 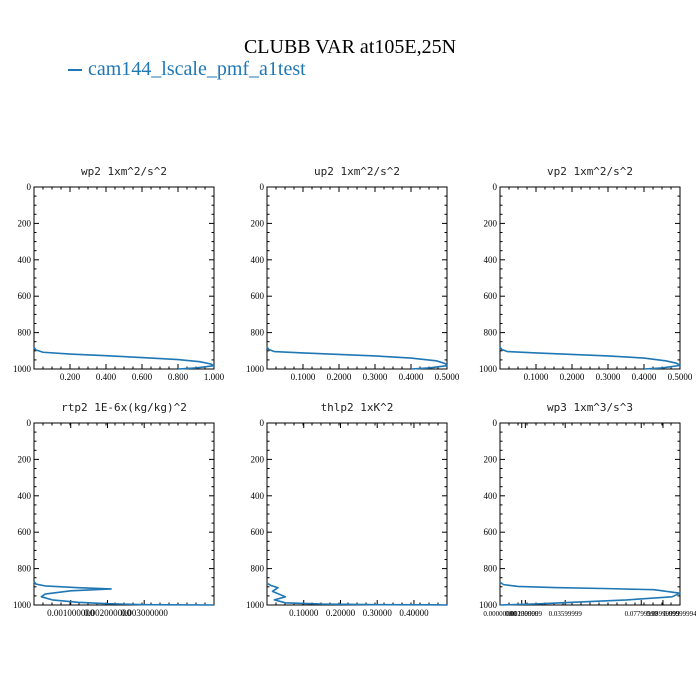 What do you see at coordinates (357, 407) in the screenshot?
I see `panel-title: thlp2 1xK^2` at bounding box center [357, 407].